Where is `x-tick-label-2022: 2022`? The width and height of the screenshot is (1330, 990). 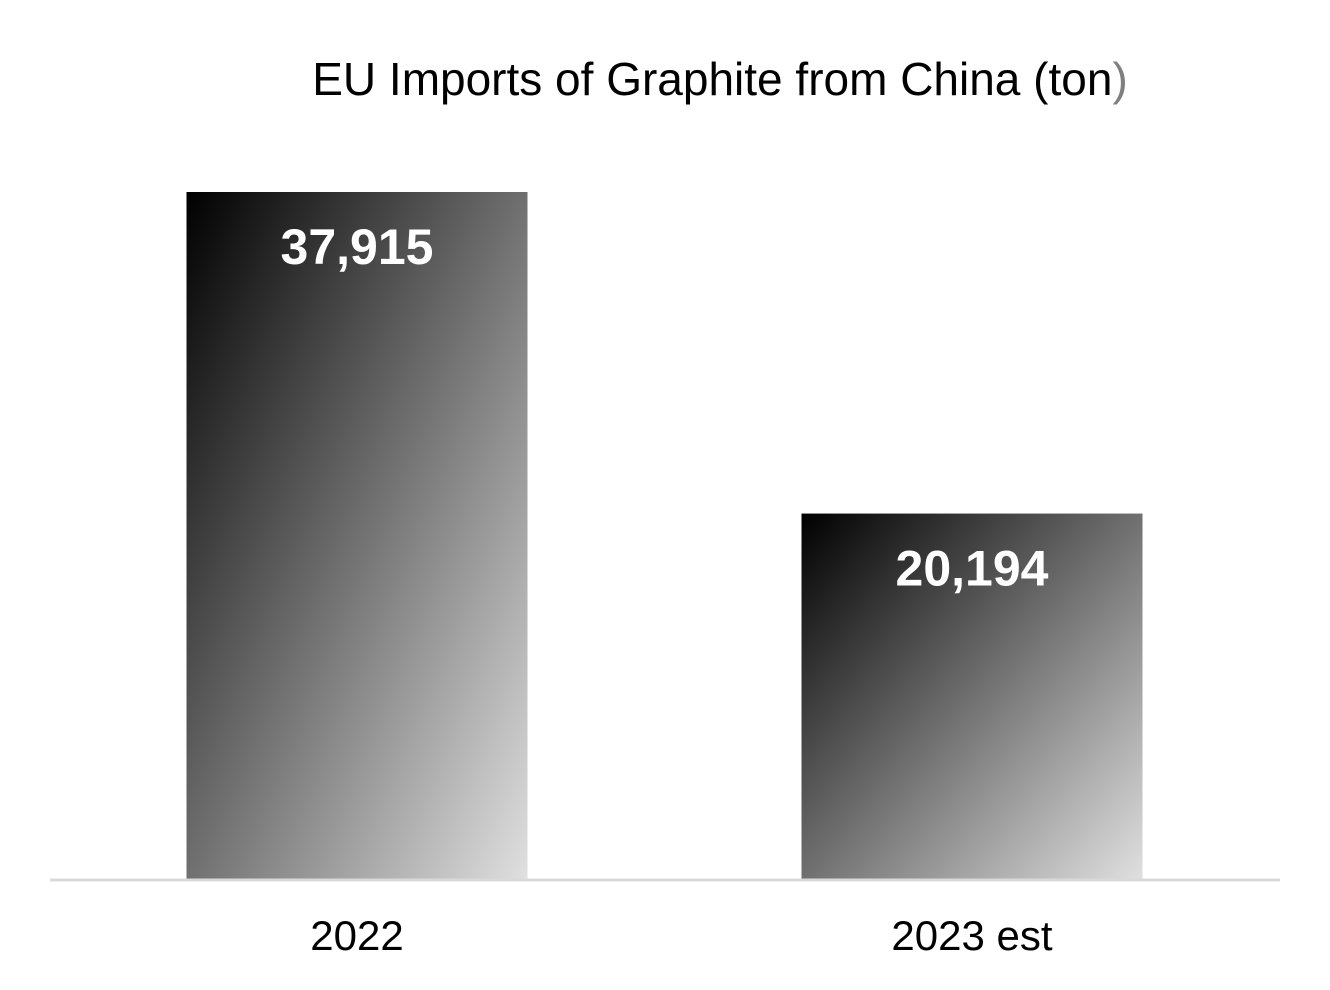
x-tick-label-2022: 2022 is located at coordinates (356, 935).